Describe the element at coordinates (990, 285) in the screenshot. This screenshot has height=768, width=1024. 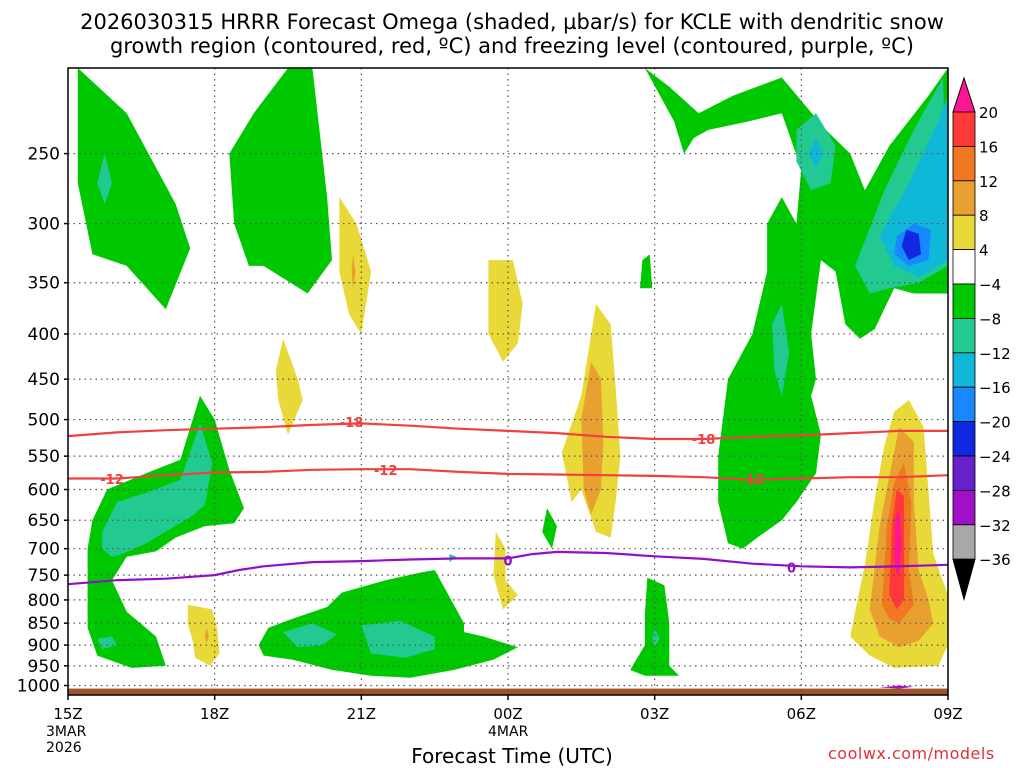
I see `colorbar-label: −4` at that location.